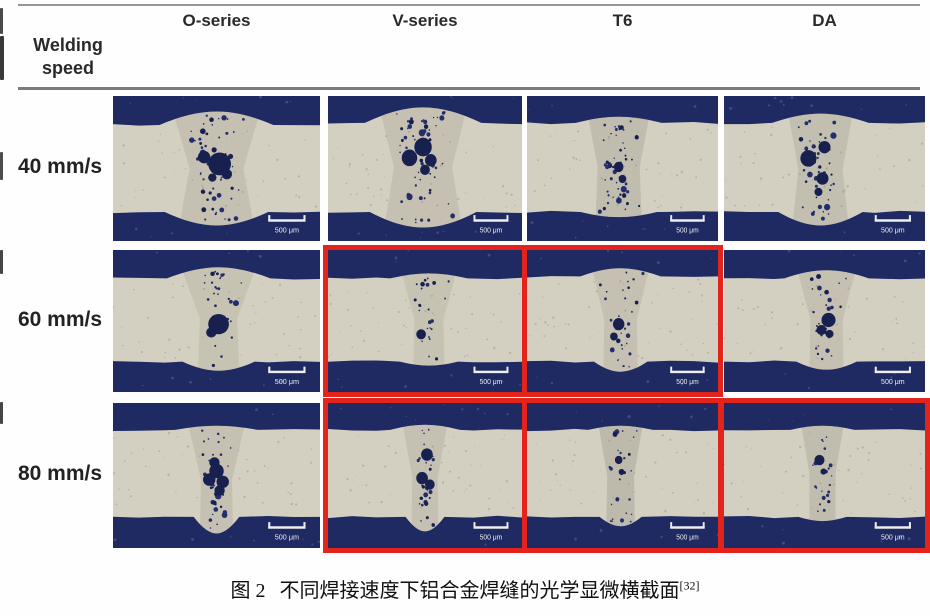  I want to click on caption-text: 不同焊接速度下铝合金焊缝的光学显微横截面, so click(479, 591).